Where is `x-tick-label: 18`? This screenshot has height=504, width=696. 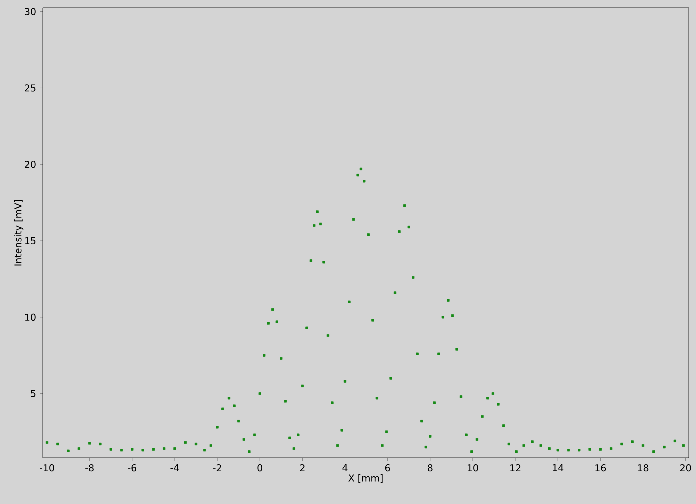 x-tick-label: 18 is located at coordinates (643, 468).